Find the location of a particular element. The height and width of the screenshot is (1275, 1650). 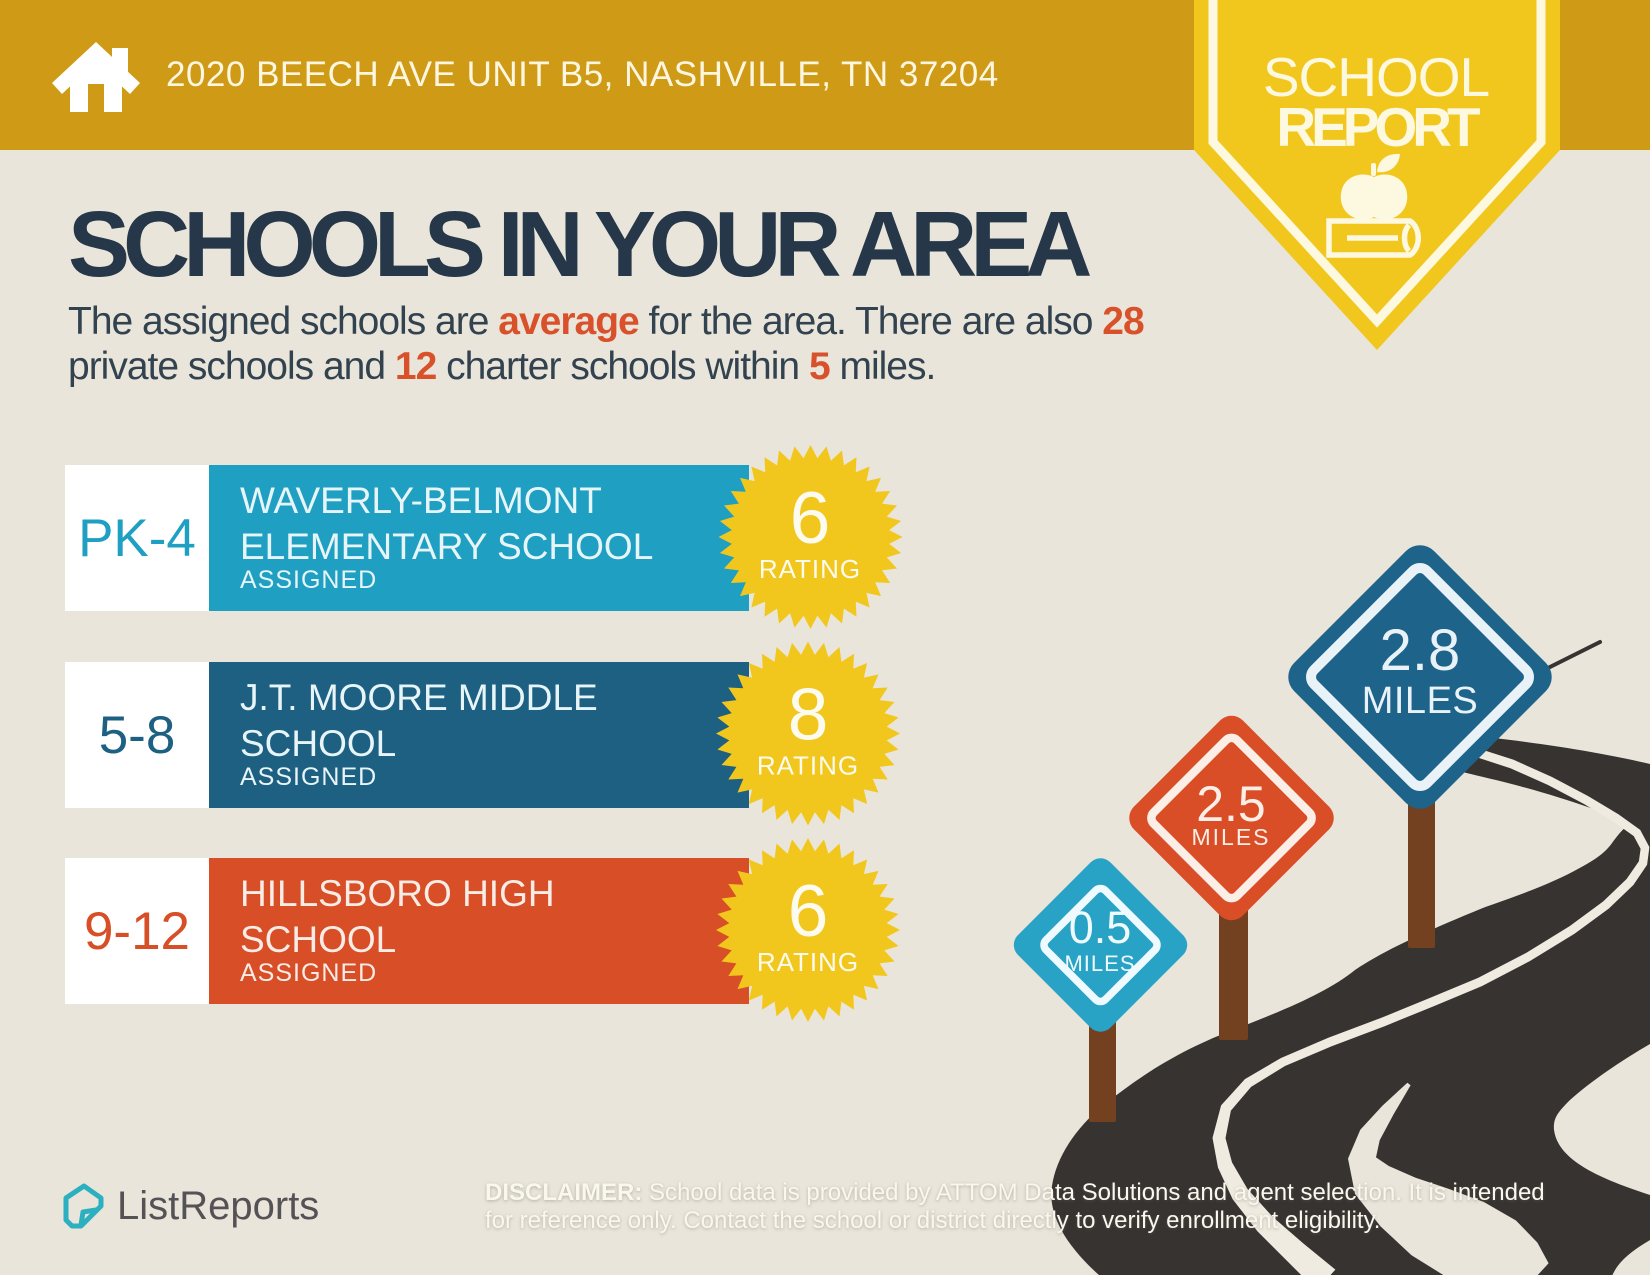

svg-text: 2.8 is located at coordinates (1420, 650).